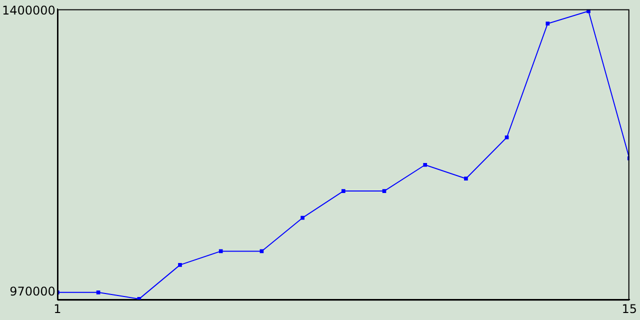  Describe the element at coordinates (33, 291) in the screenshot. I see `y-tick-label: 970000` at that location.